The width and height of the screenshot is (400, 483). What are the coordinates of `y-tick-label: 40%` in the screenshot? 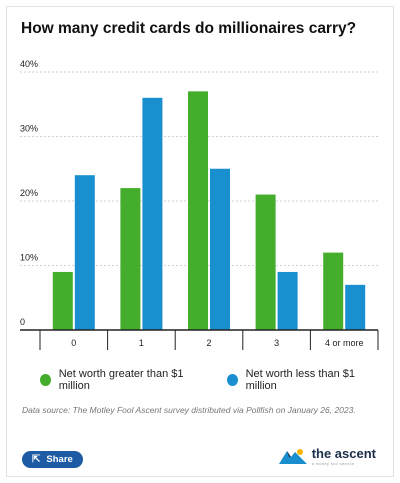 It's located at (29, 64).